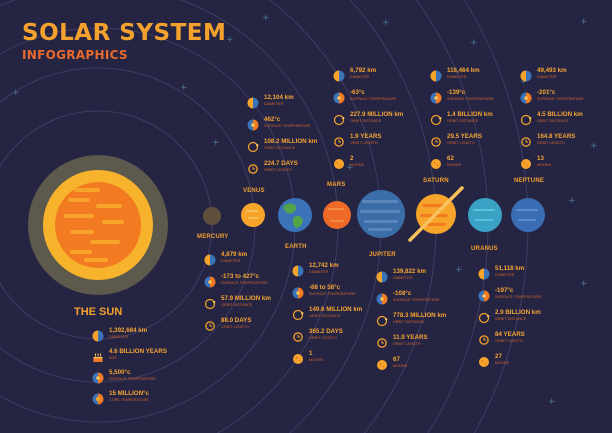 The height and width of the screenshot is (433, 612). Describe the element at coordinates (272, 119) in the screenshot. I see `fact-value: 462°c` at that location.